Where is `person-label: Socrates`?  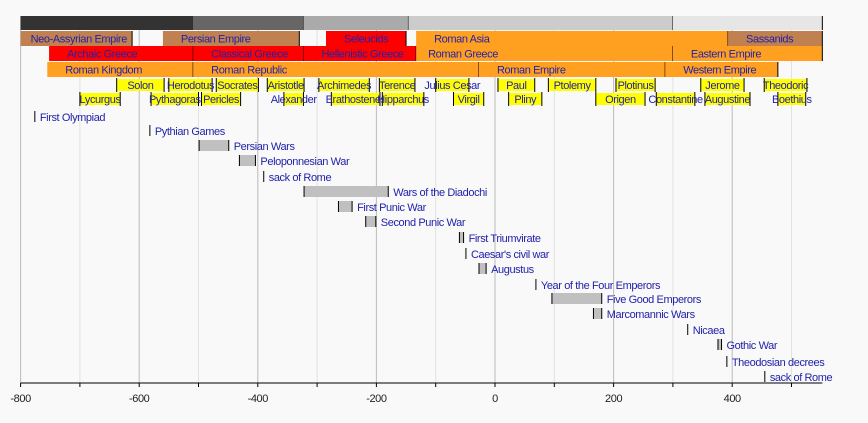 person-label: Socrates is located at coordinates (237, 86).